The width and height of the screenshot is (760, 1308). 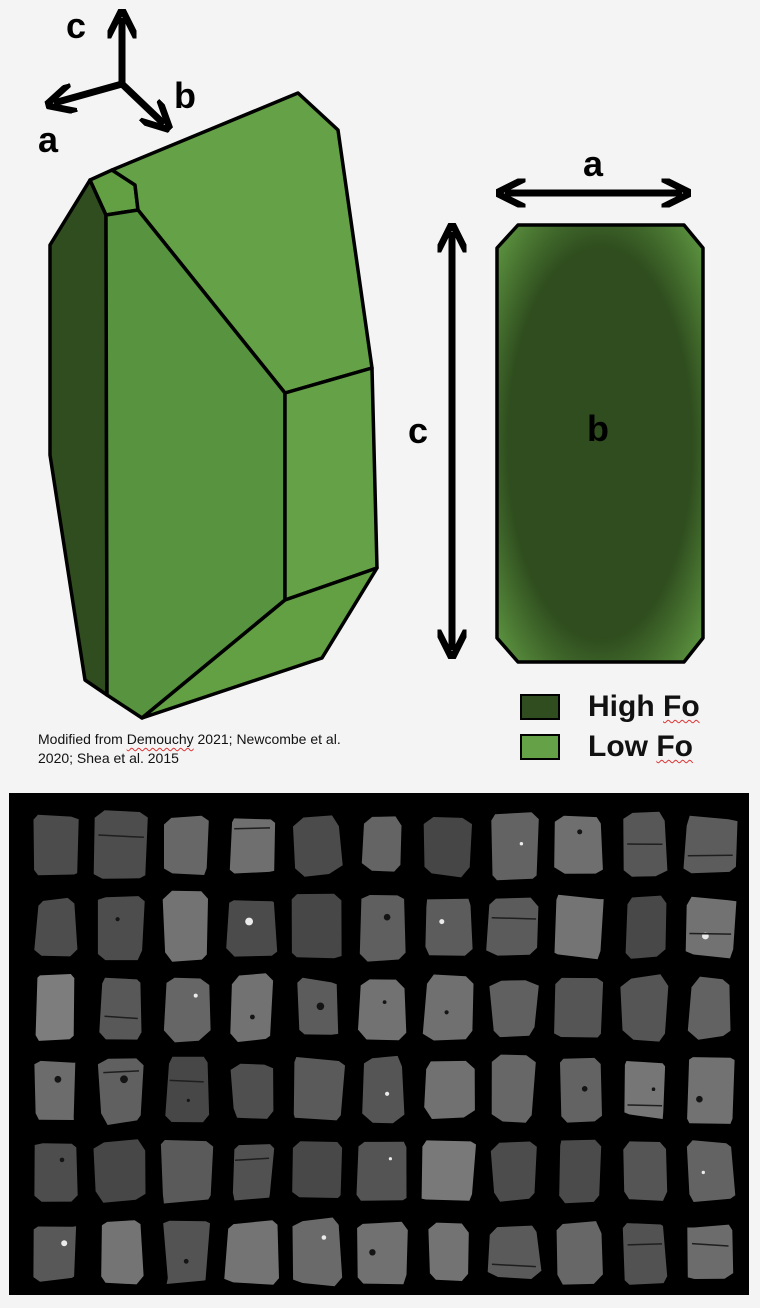 What do you see at coordinates (78, 437) in the screenshot?
I see `crystal-left-face` at bounding box center [78, 437].